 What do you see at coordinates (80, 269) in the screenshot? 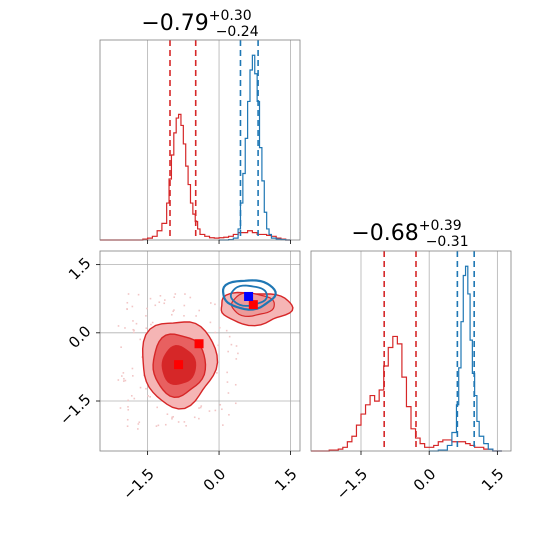
I see `y-tick-label: 1.5` at bounding box center [80, 269].